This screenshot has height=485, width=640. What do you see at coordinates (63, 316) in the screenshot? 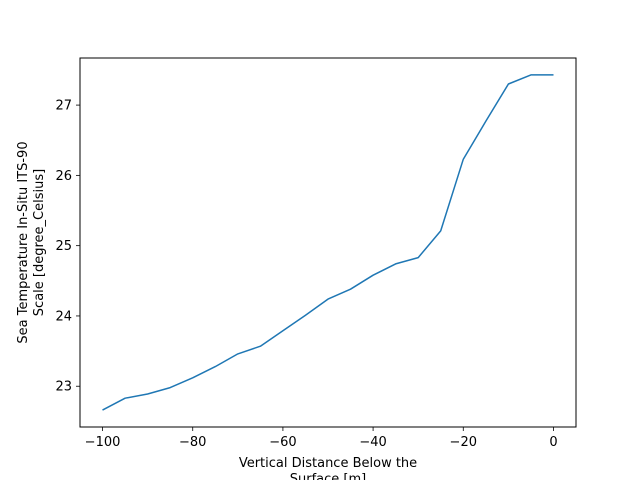
I see `y-tick-label: 24` at bounding box center [63, 316].